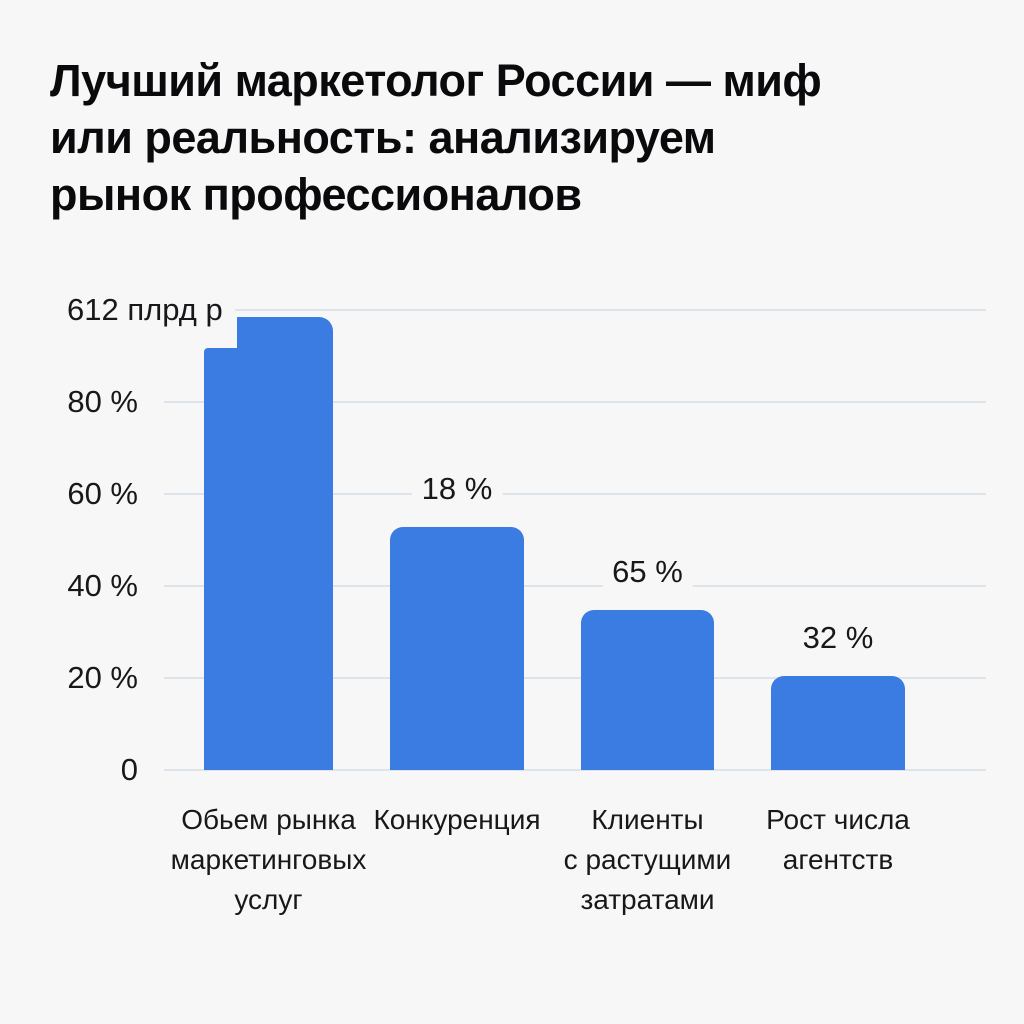  I want to click on y-tick-label-0: 0, so click(129, 769).